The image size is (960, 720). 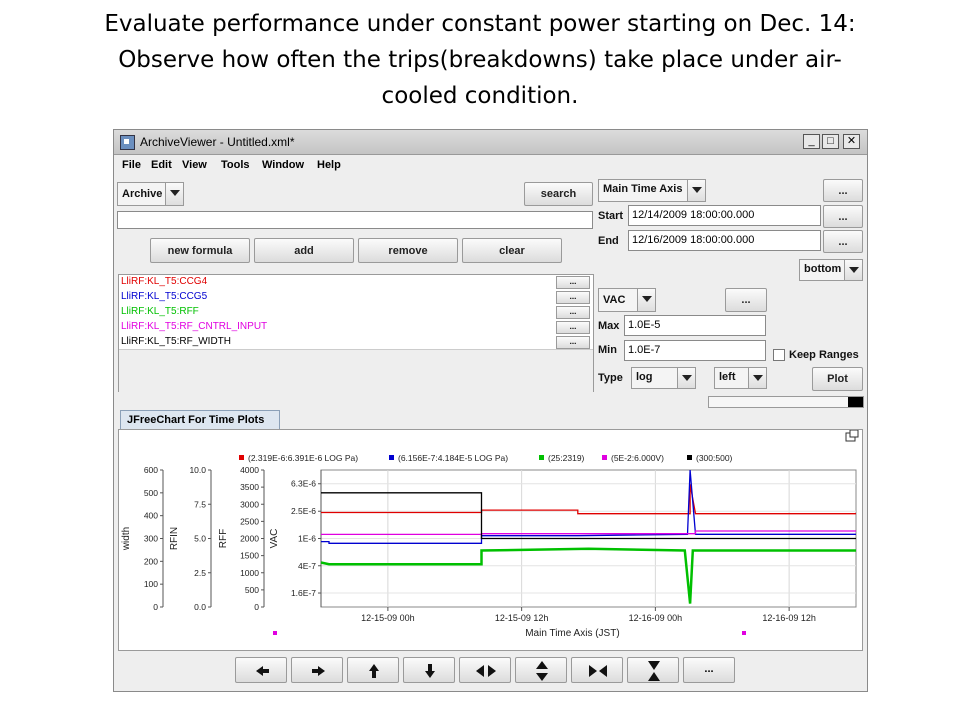 I want to click on contract-horizontal-button, so click(x=597, y=670).